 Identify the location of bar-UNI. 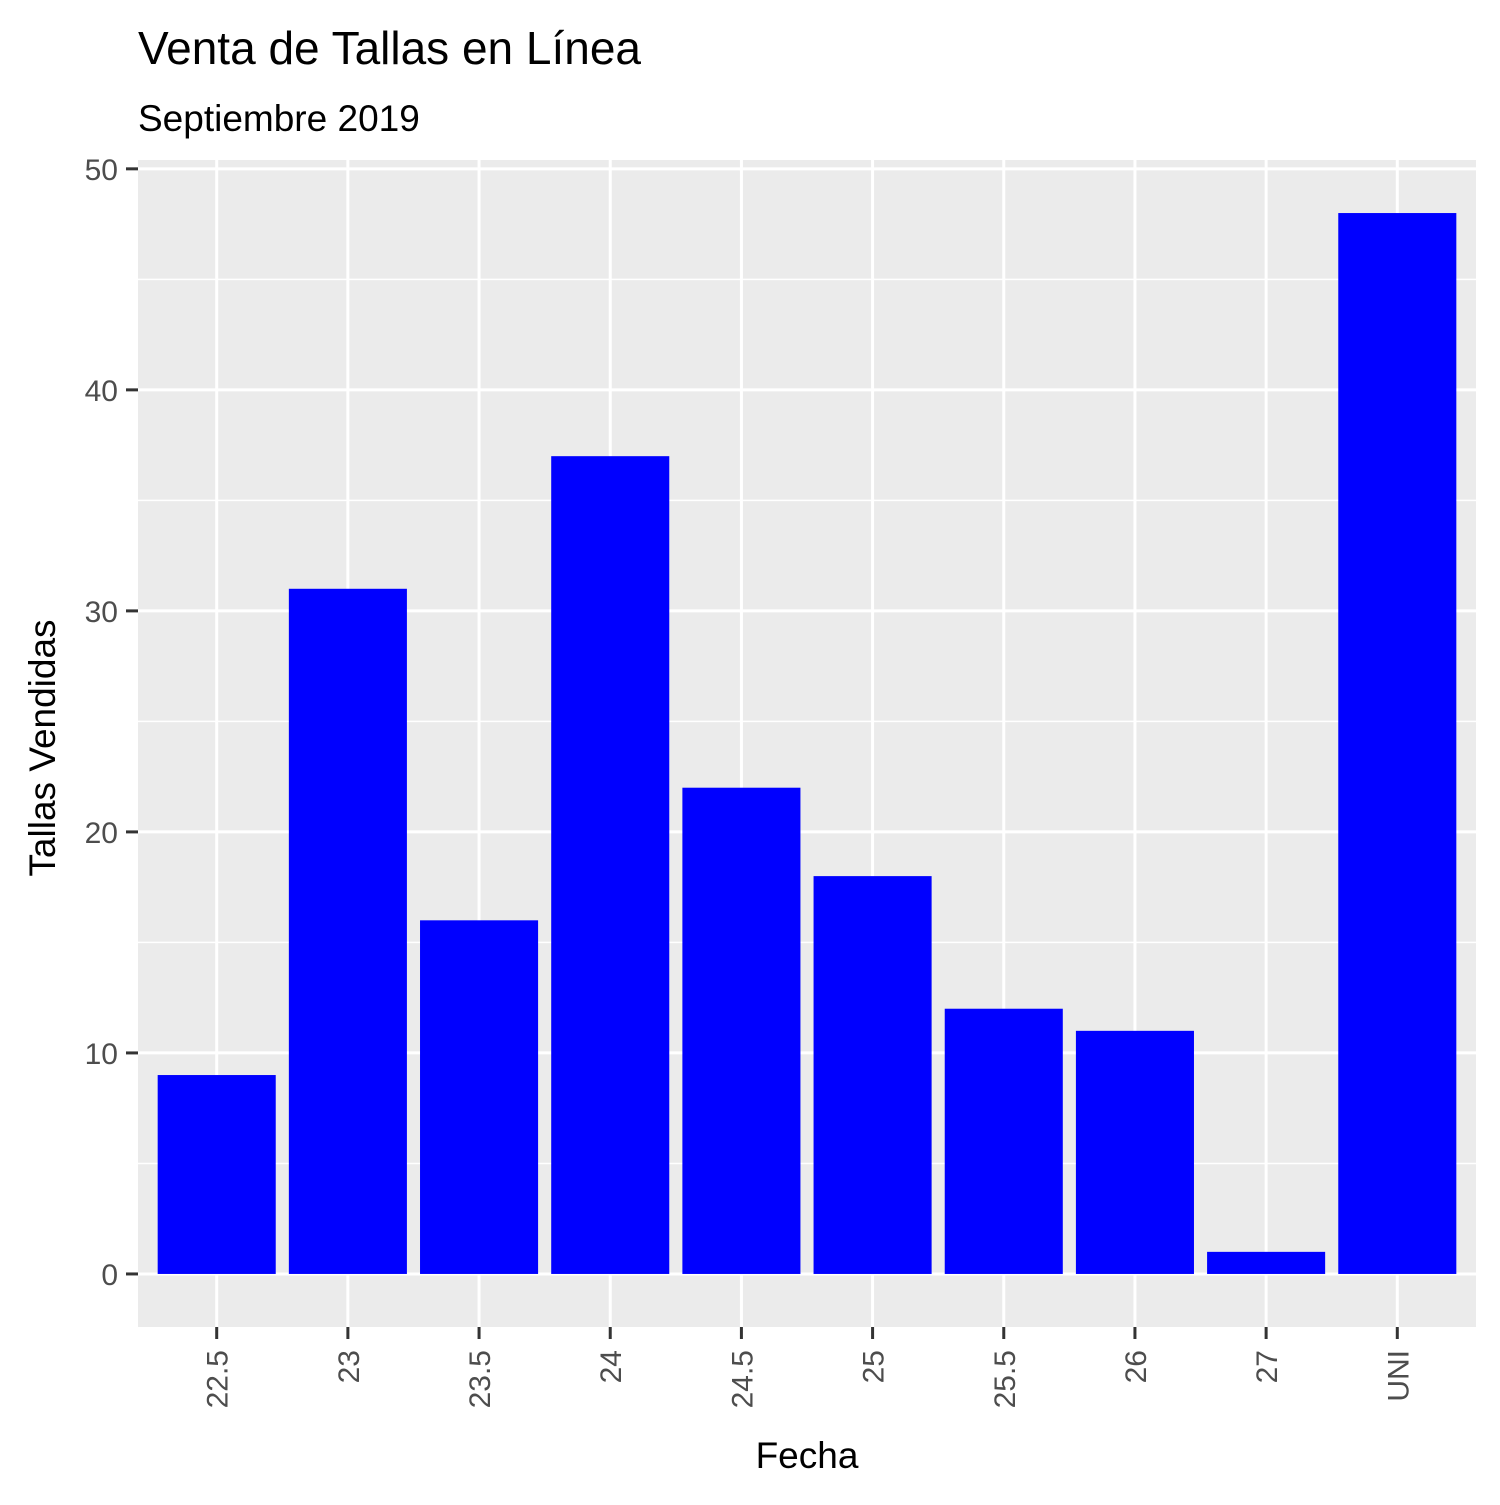
(1397, 743).